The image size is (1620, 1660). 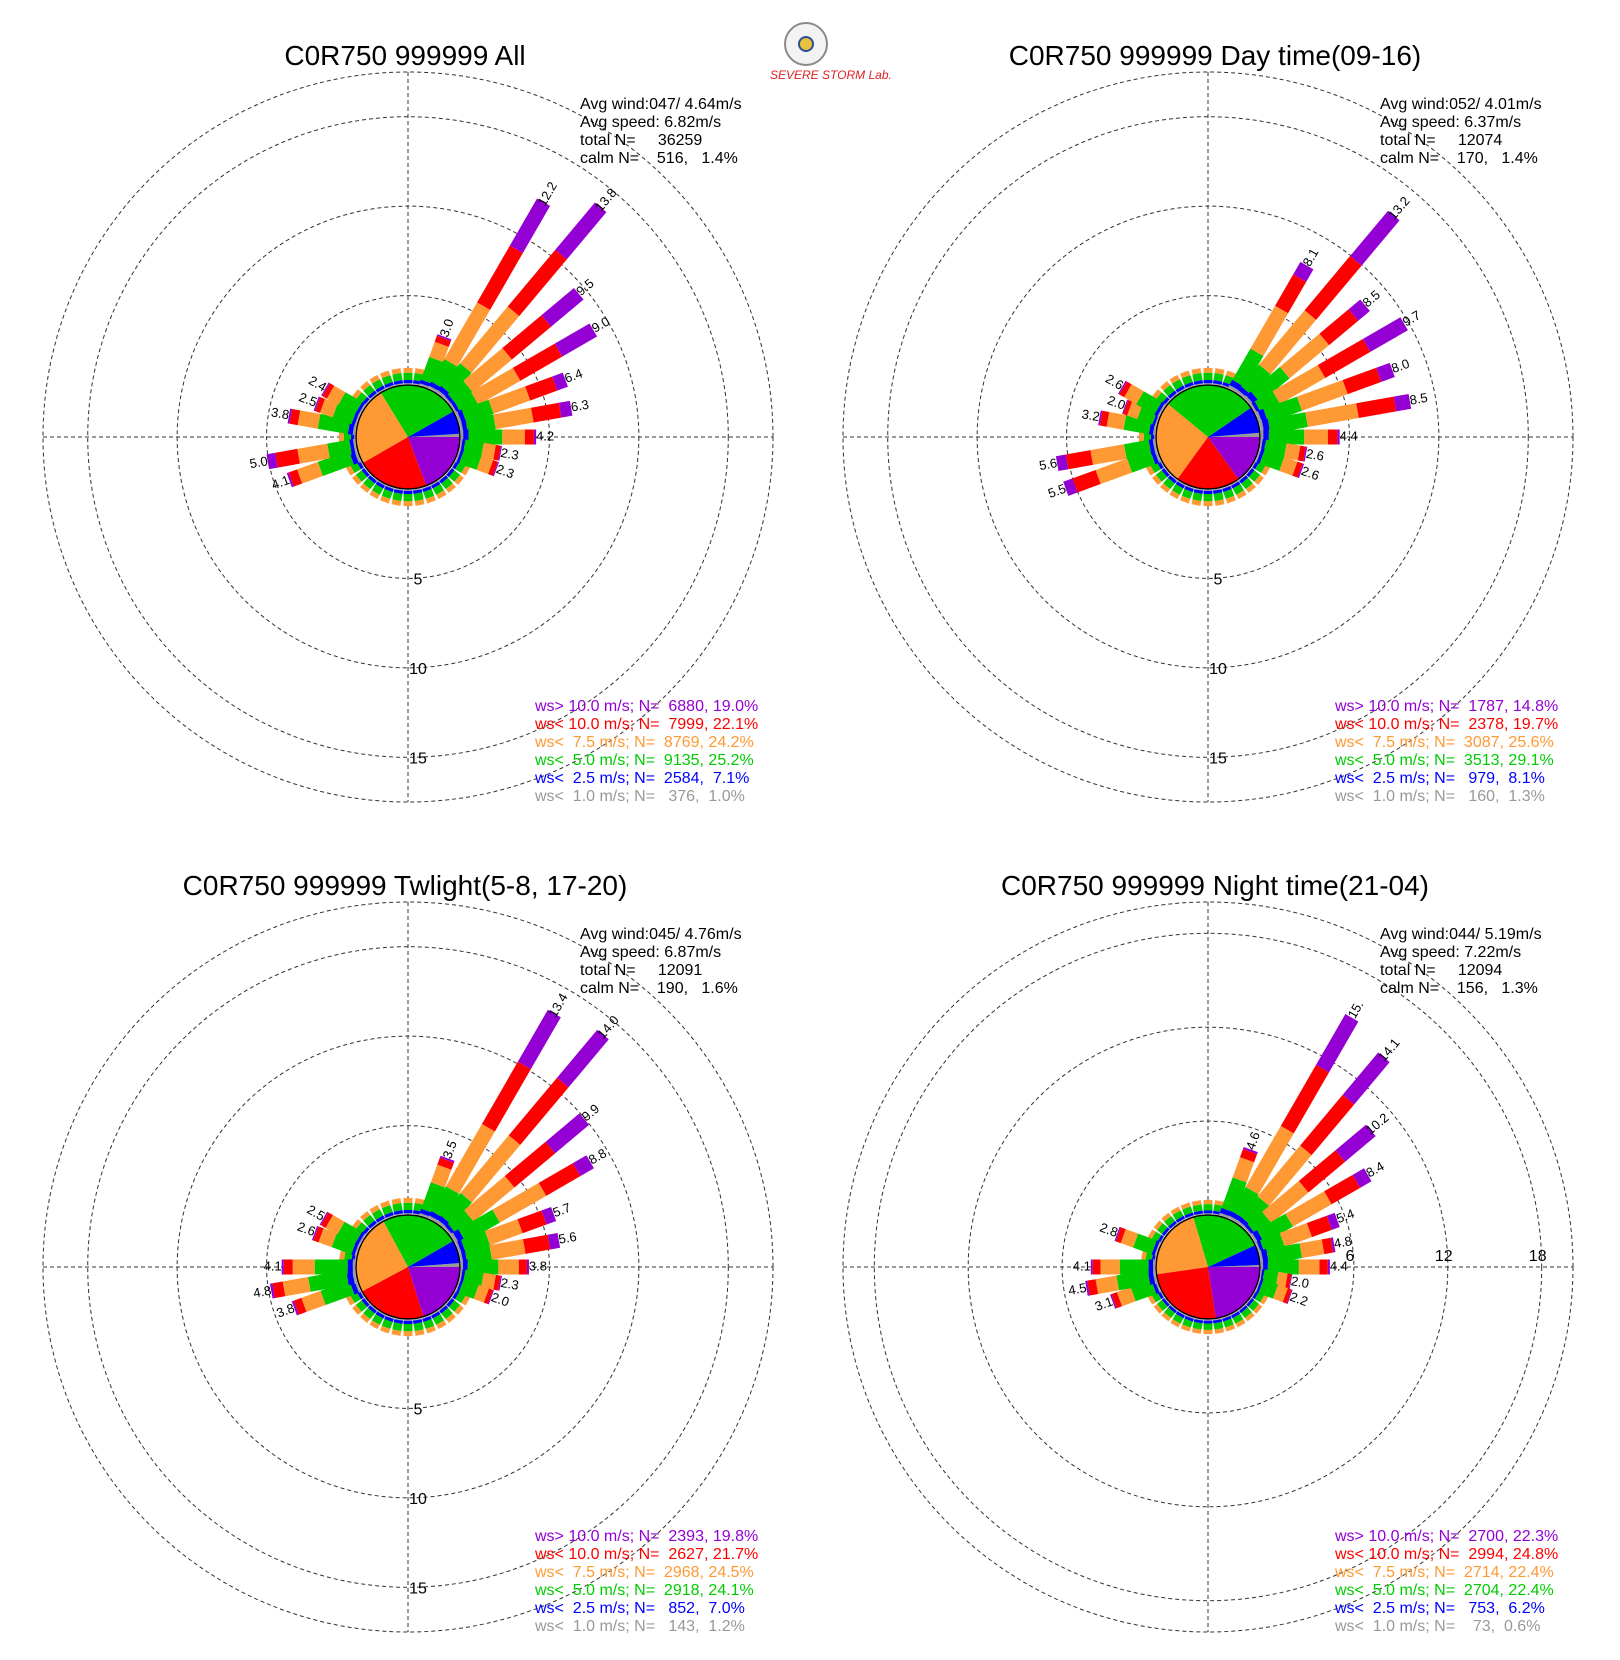 What do you see at coordinates (1109, 1230) in the screenshot?
I see `bar-label: 2.8` at bounding box center [1109, 1230].